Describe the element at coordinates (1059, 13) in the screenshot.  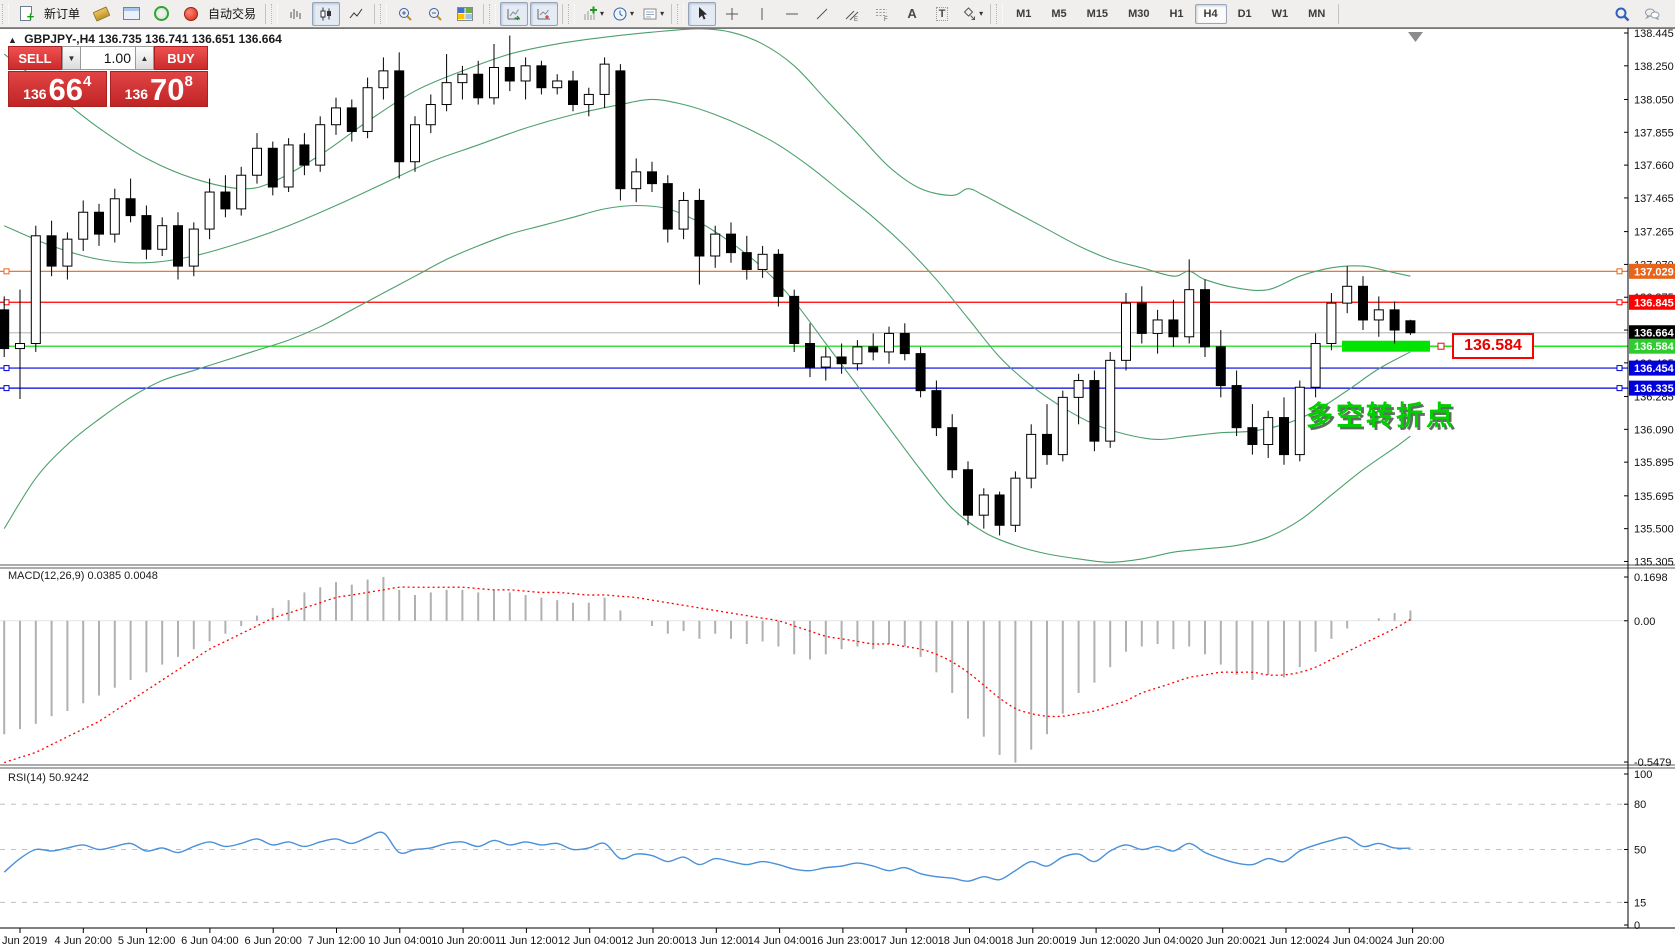
I see `timeframe-m5-button: M5` at that location.